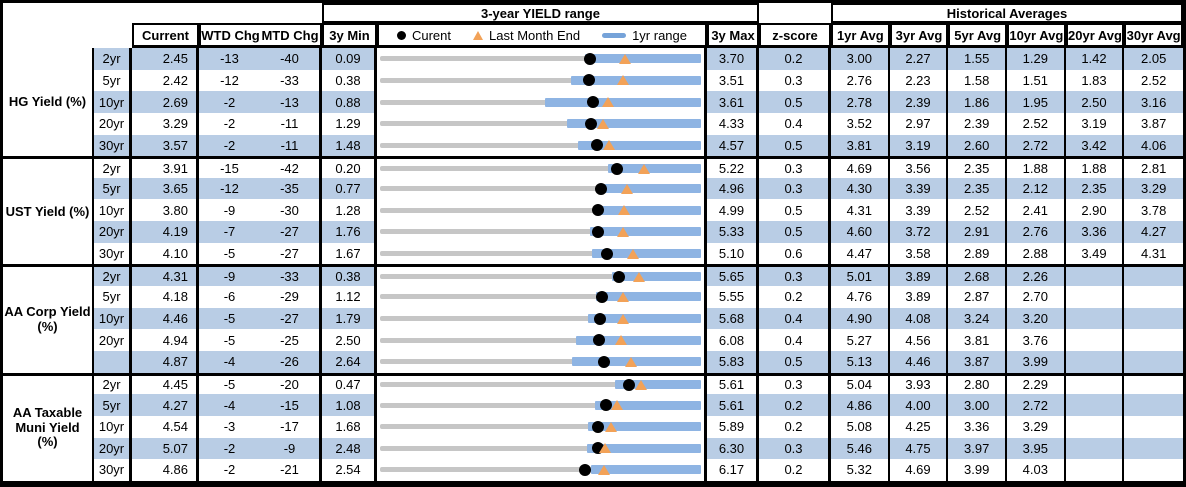  What do you see at coordinates (535, 35) in the screenshot?
I see `legend-label: Last Month End` at bounding box center [535, 35].